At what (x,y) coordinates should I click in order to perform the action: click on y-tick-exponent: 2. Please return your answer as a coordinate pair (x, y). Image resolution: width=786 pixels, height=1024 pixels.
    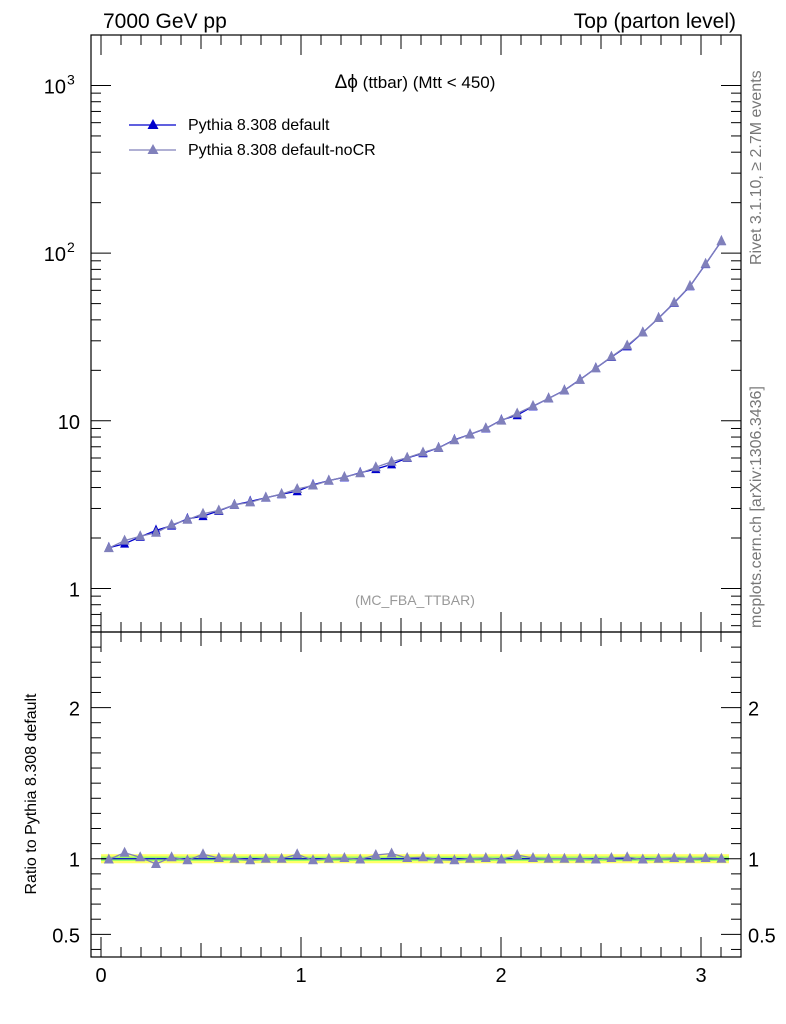
    Looking at the image, I should click on (71, 247).